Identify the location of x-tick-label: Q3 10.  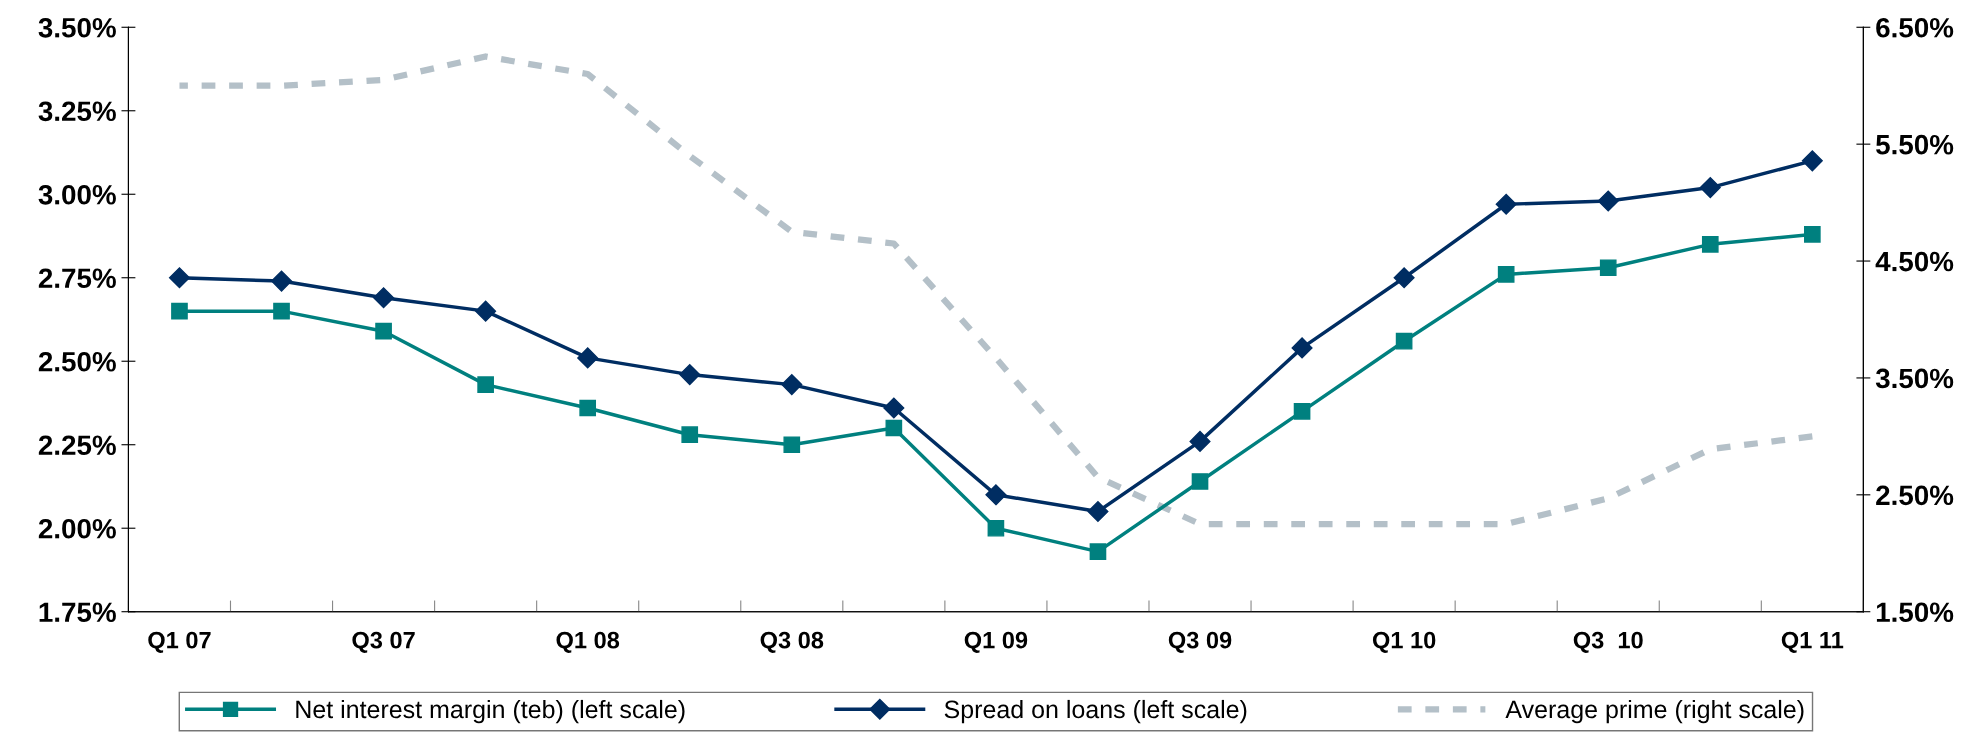
(1608, 642).